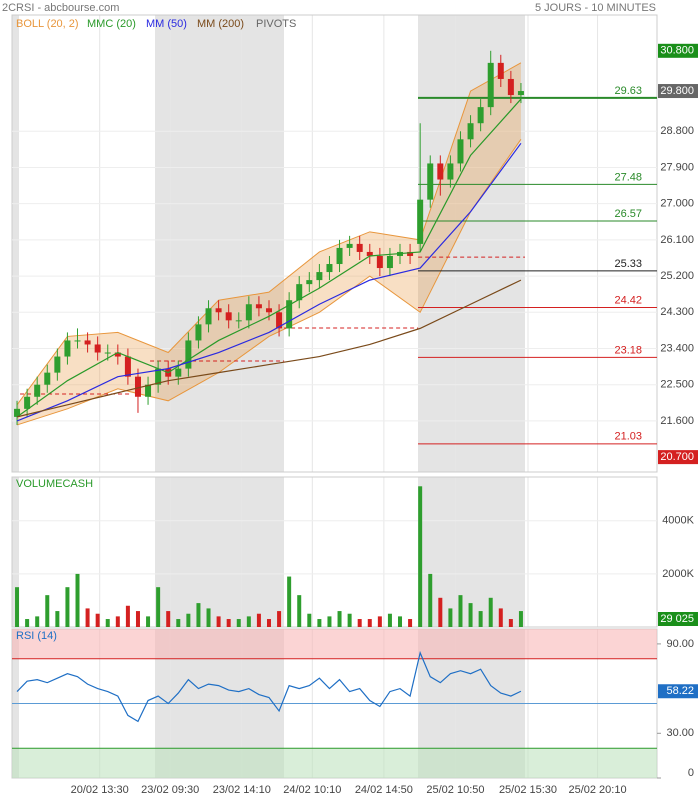 Image resolution: width=699 pixels, height=800 pixels. I want to click on y-tick-label: 24.300, so click(677, 312).